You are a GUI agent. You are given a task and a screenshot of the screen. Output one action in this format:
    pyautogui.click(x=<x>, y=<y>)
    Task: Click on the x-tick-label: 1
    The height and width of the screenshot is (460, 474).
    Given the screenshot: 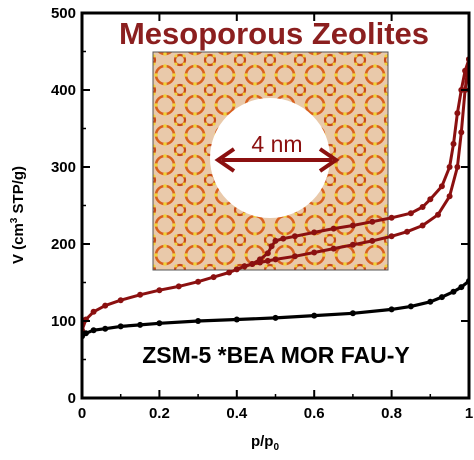 What is the action you would take?
    pyautogui.click(x=469, y=413)
    